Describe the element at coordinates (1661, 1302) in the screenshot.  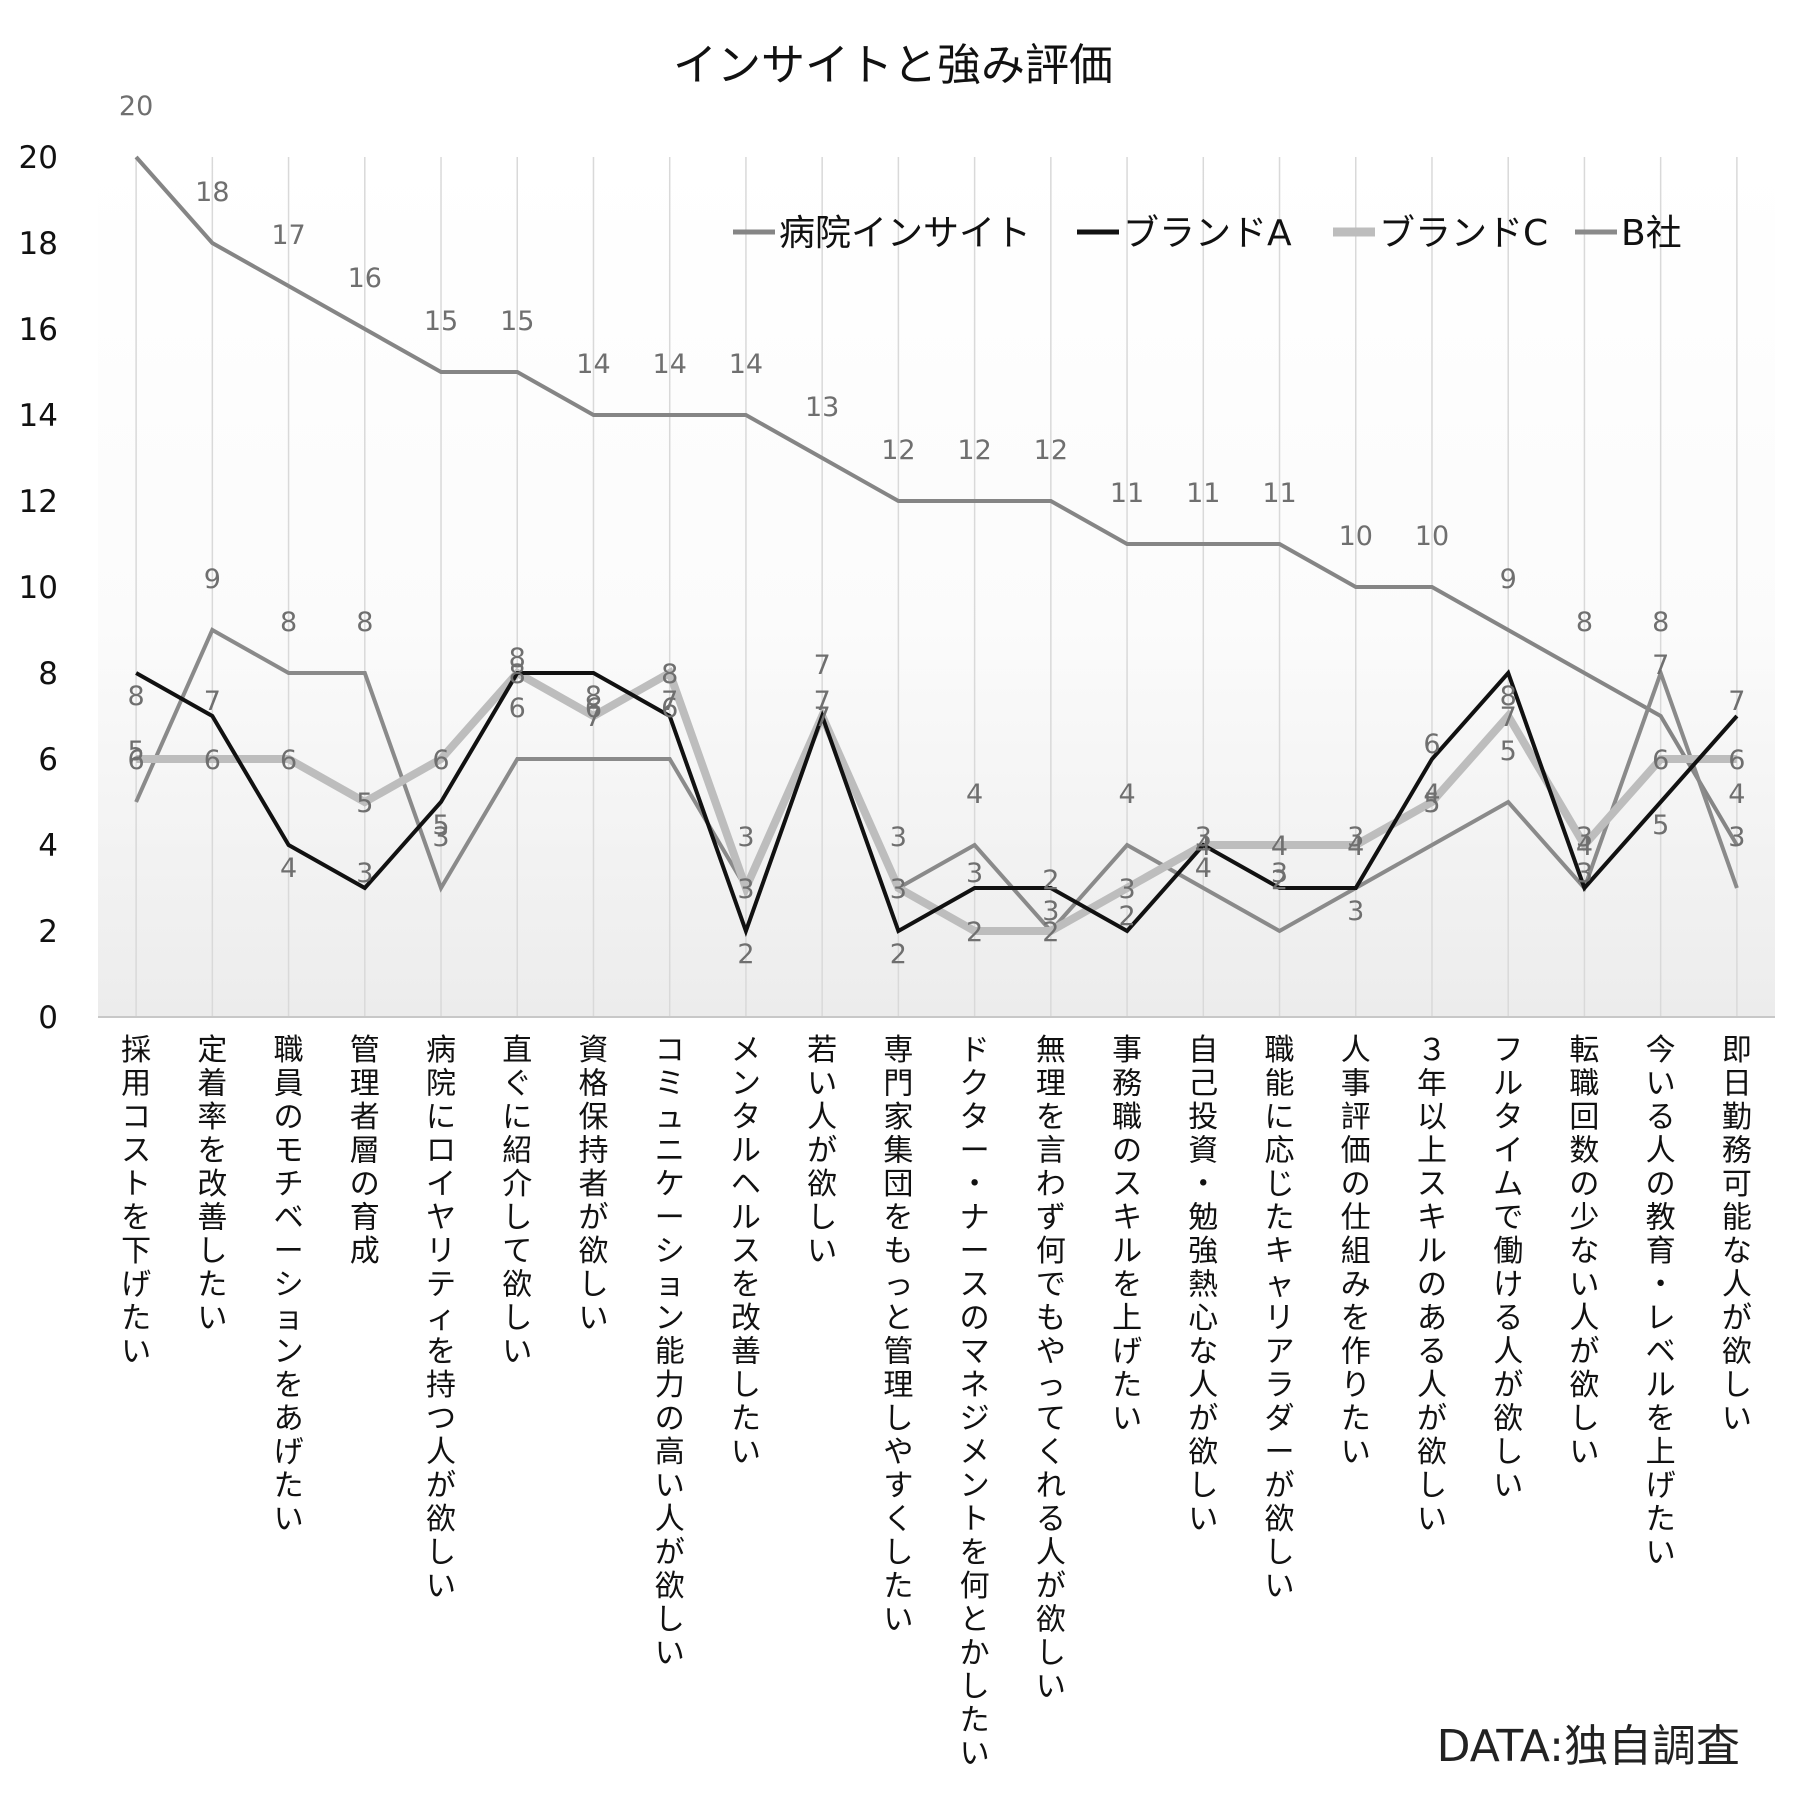
I see `x-tick-label: 今いる人の教育・レベルを上げたい` at that location.